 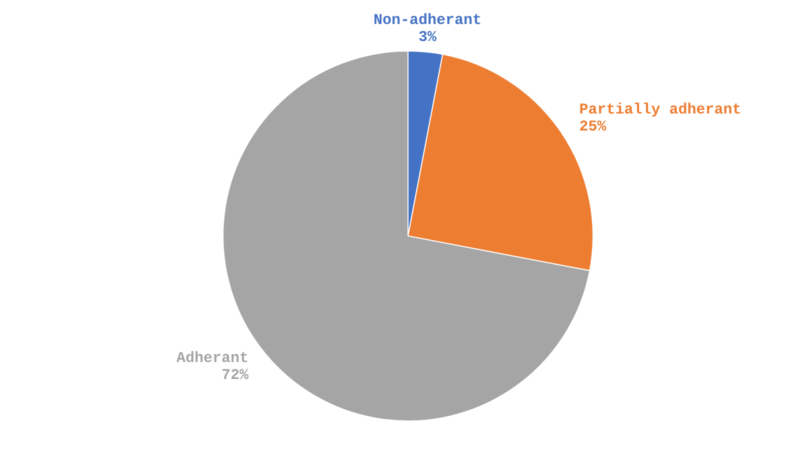 I want to click on slice-label: Partially adherant, so click(x=660, y=110).